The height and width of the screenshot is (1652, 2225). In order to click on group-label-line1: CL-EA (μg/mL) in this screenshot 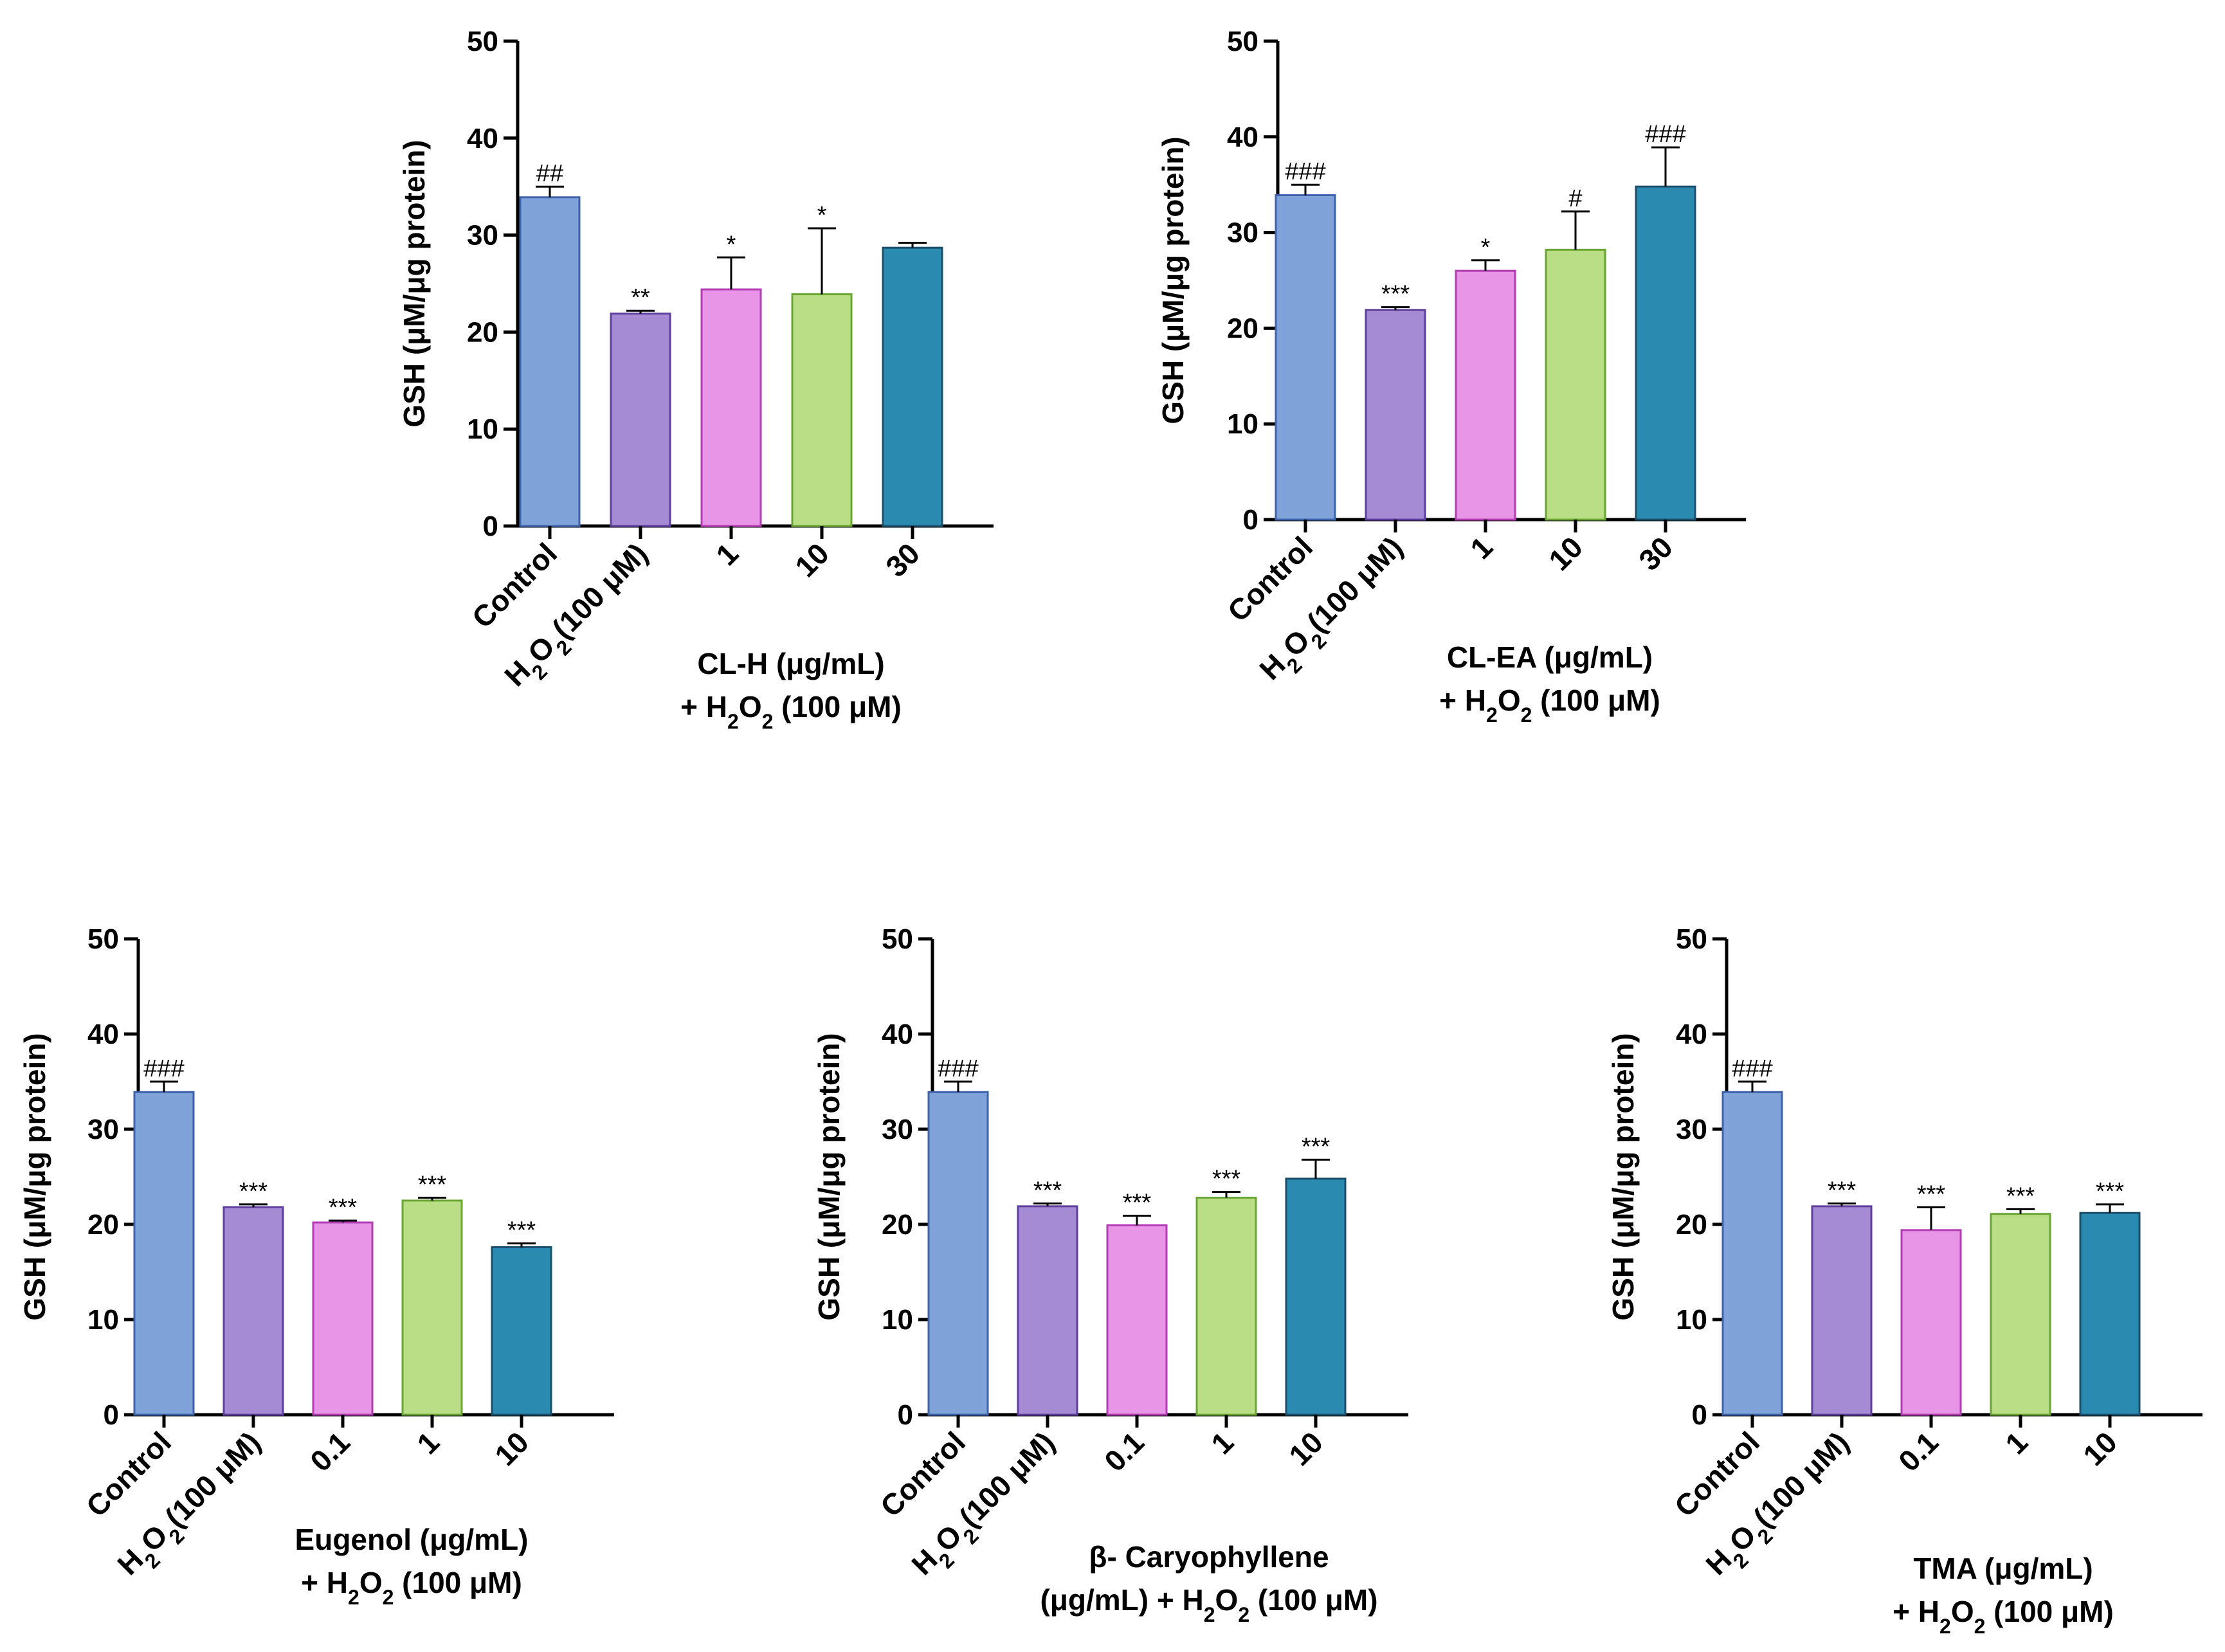, I will do `click(1550, 657)`.